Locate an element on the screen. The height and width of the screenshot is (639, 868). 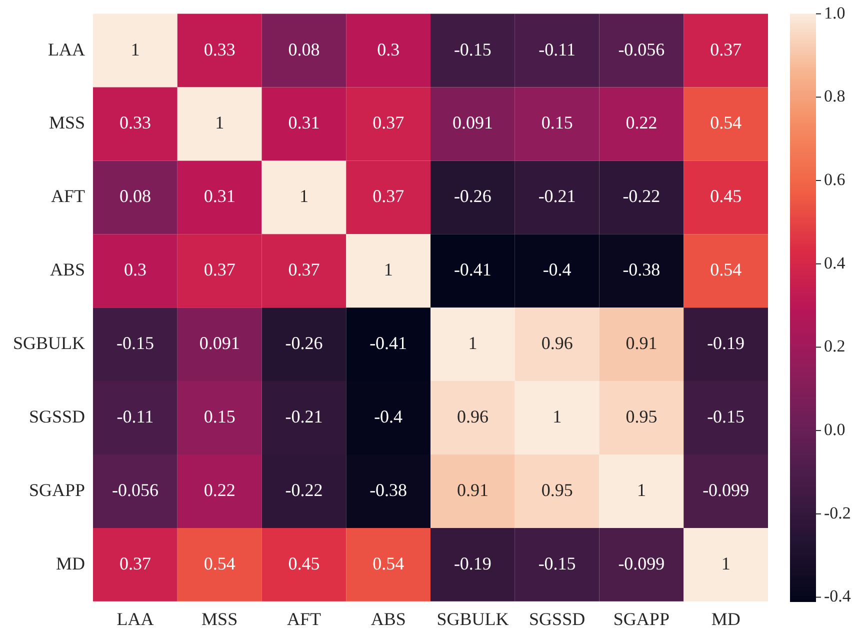
x-tick-label: MD is located at coordinates (725, 618).